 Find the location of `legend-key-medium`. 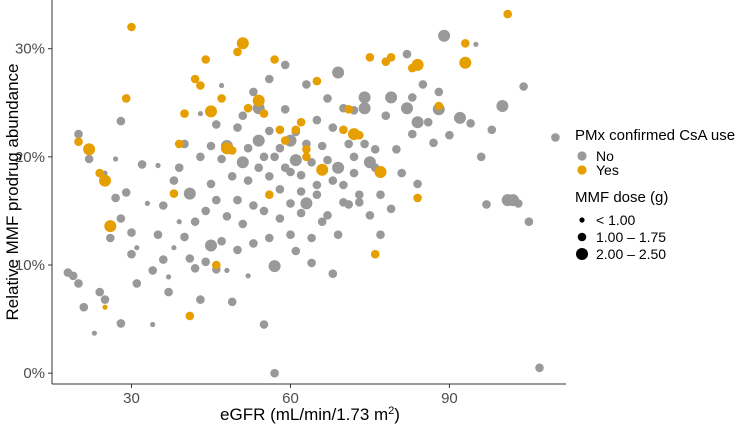

legend-key-medium is located at coordinates (582, 237).